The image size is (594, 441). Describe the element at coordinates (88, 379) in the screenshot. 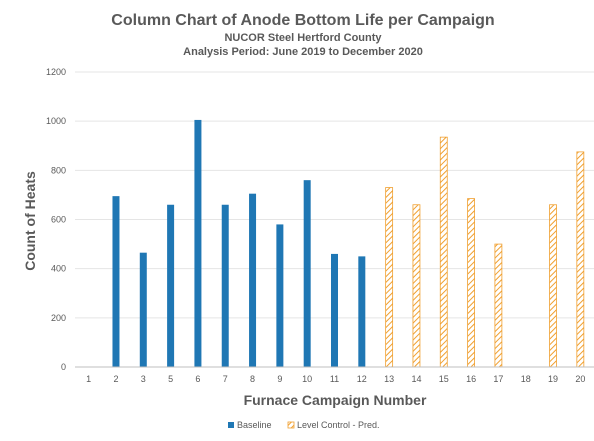

I see `x-tick-label: 1` at that location.